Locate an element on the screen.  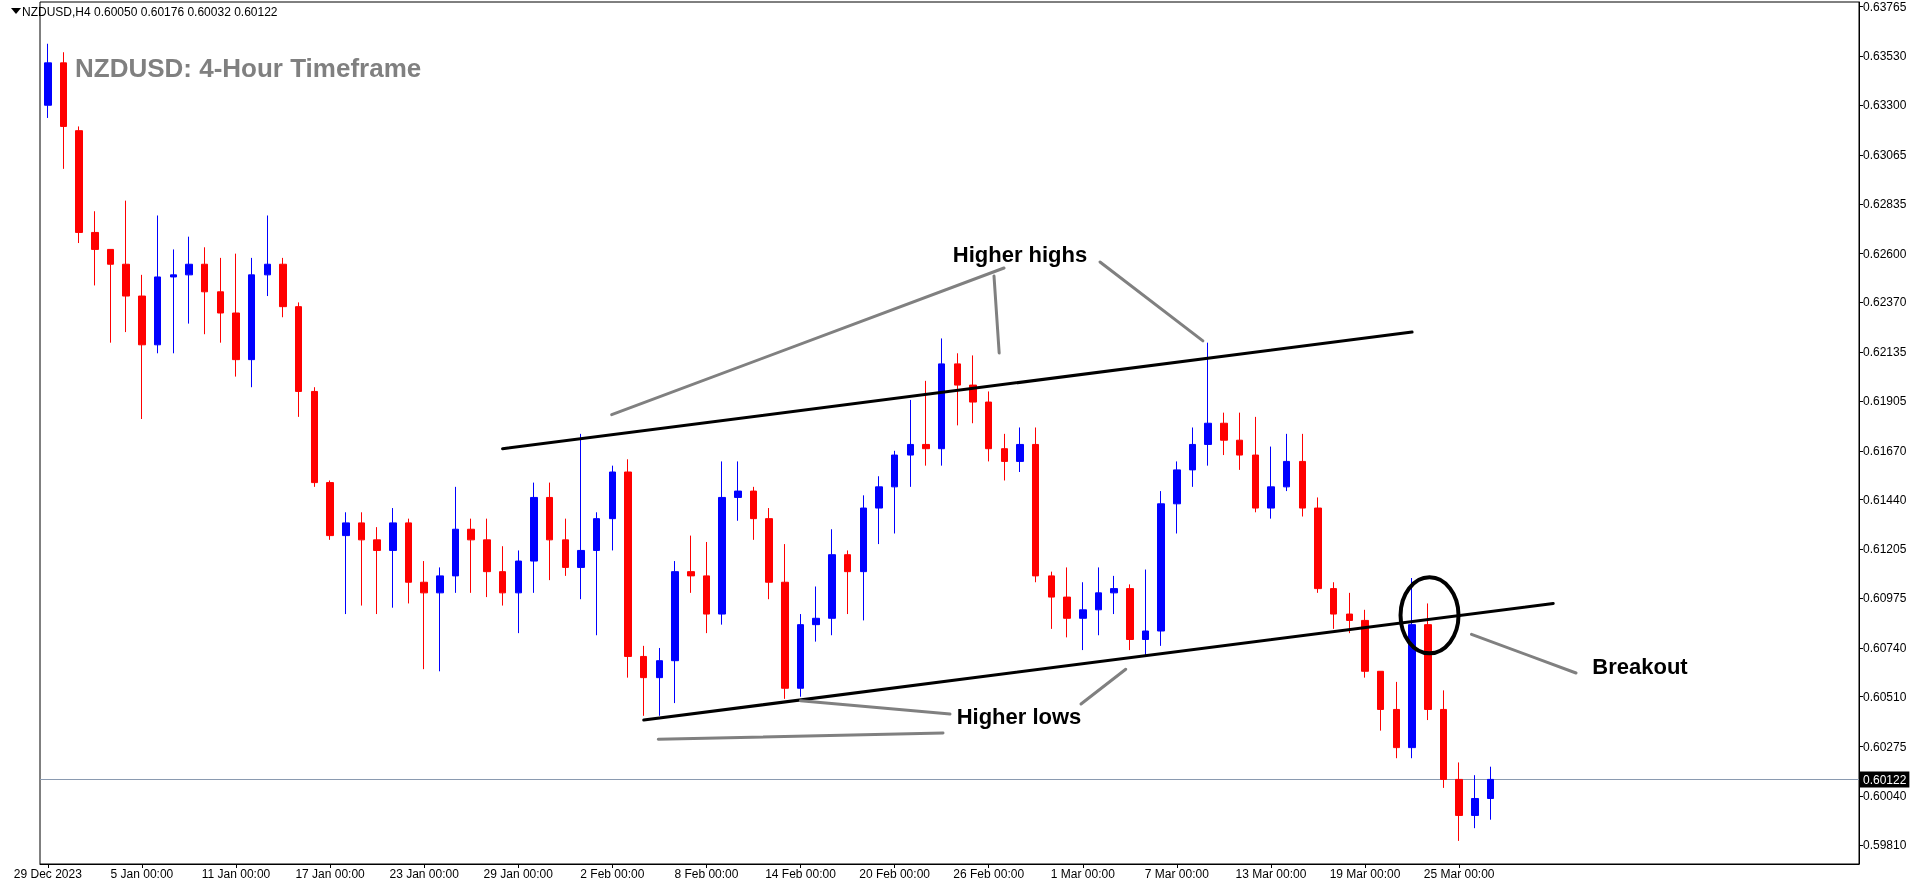
y-tick-label: 0.61205 is located at coordinates (1885, 549).